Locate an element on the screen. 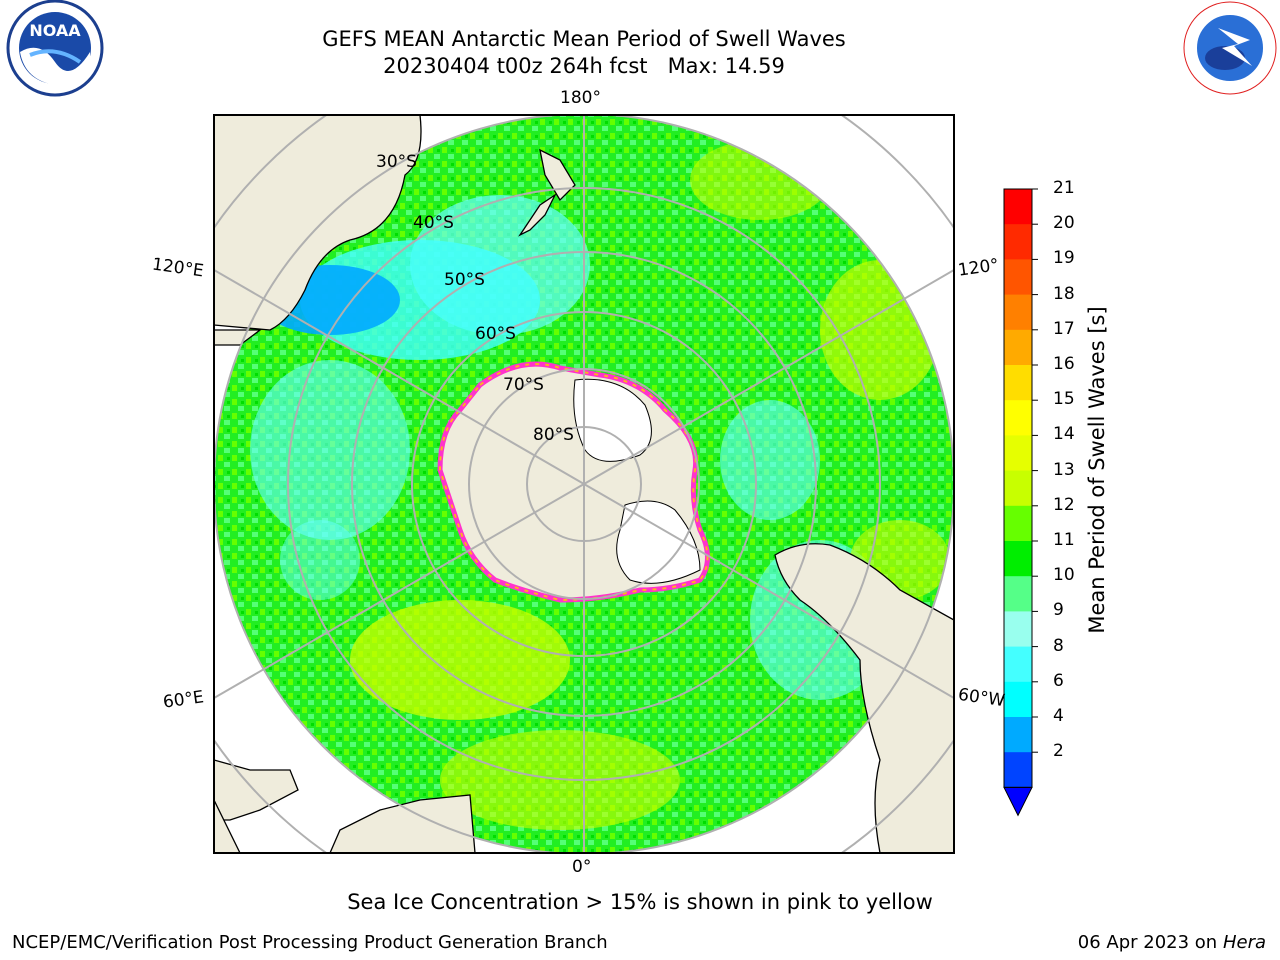  lat-label-70s: 70°S is located at coordinates (523, 385).